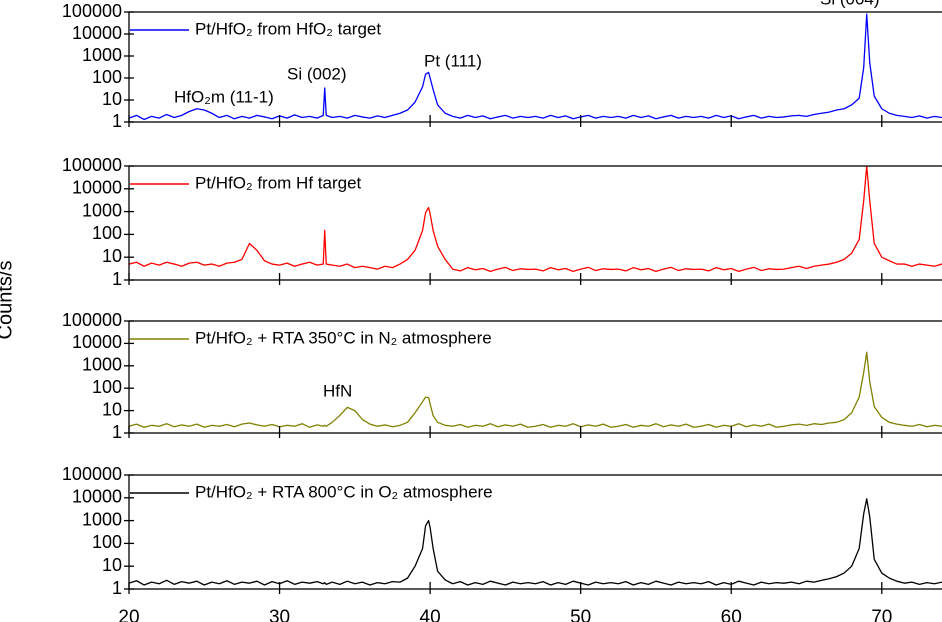  I want to click on peak-annotation: Si (004), so click(850, 4).